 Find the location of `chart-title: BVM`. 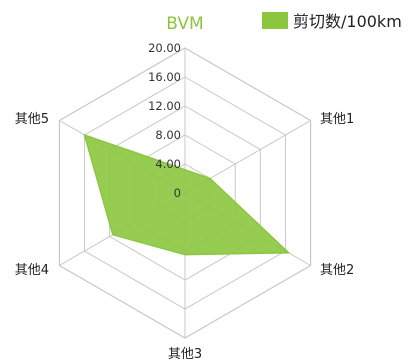

chart-title: BVM is located at coordinates (184, 24).